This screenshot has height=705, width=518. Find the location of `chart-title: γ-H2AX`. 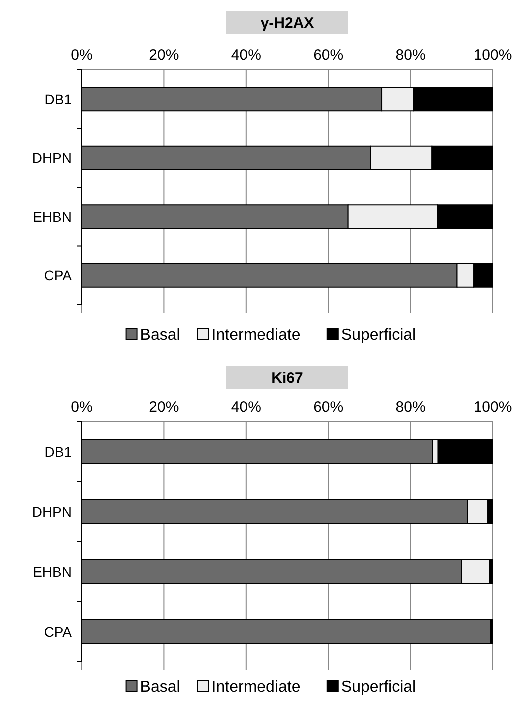

chart-title: γ-H2AX is located at coordinates (287, 23).